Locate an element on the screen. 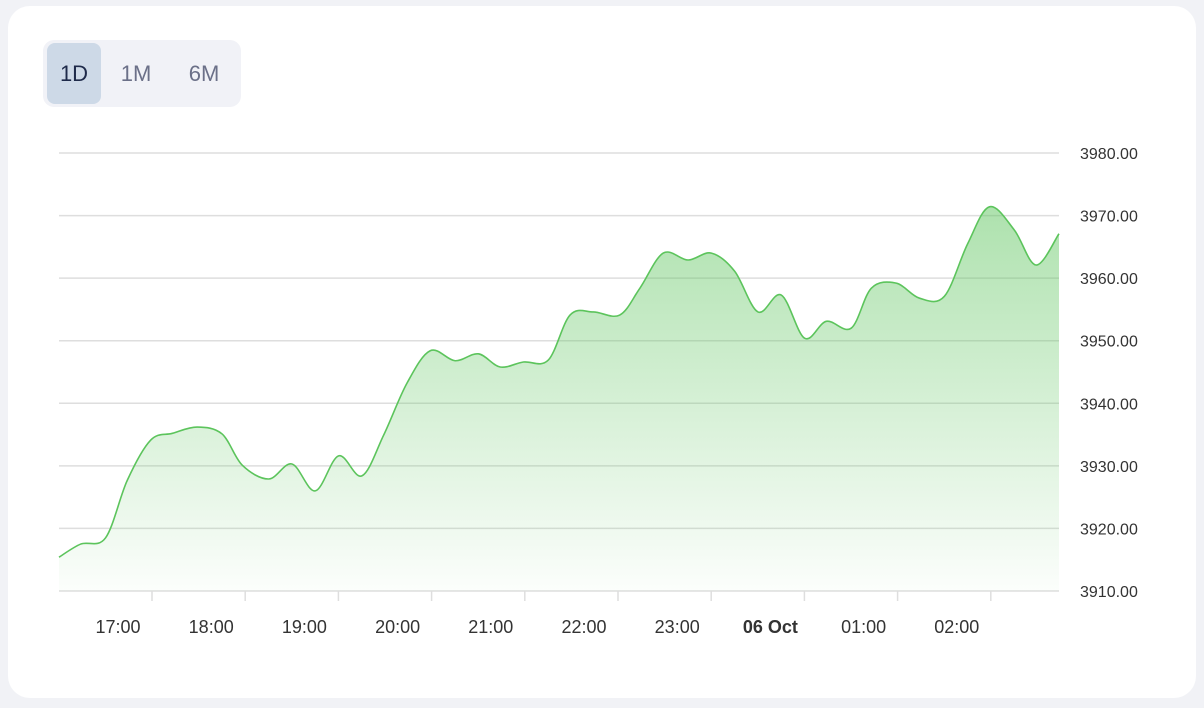  y-tick-label: 3920.00 is located at coordinates (1109, 529).